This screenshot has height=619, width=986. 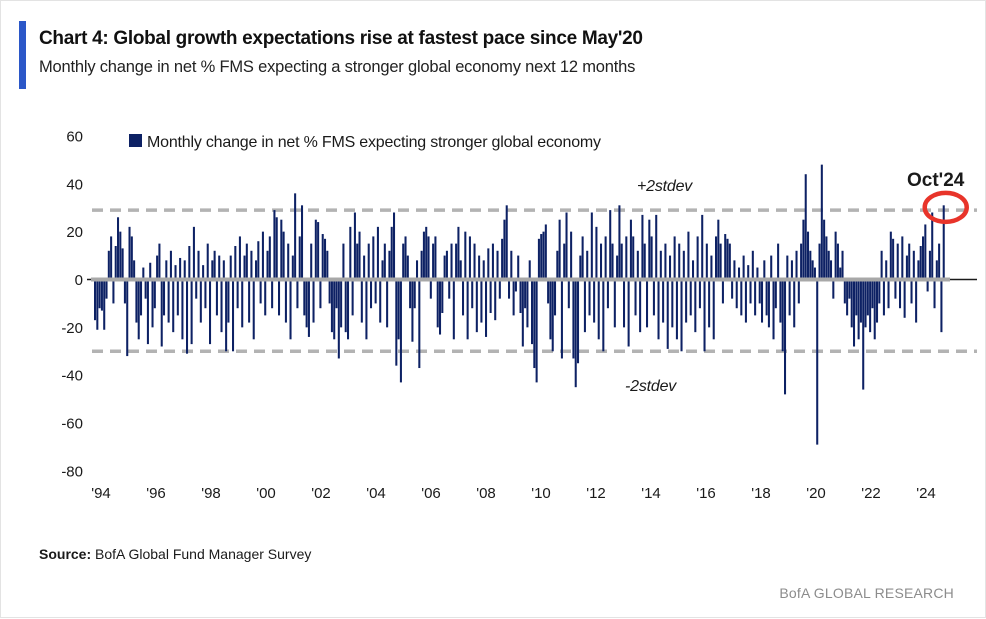 I want to click on y-tick-label: 60, so click(x=74, y=136).